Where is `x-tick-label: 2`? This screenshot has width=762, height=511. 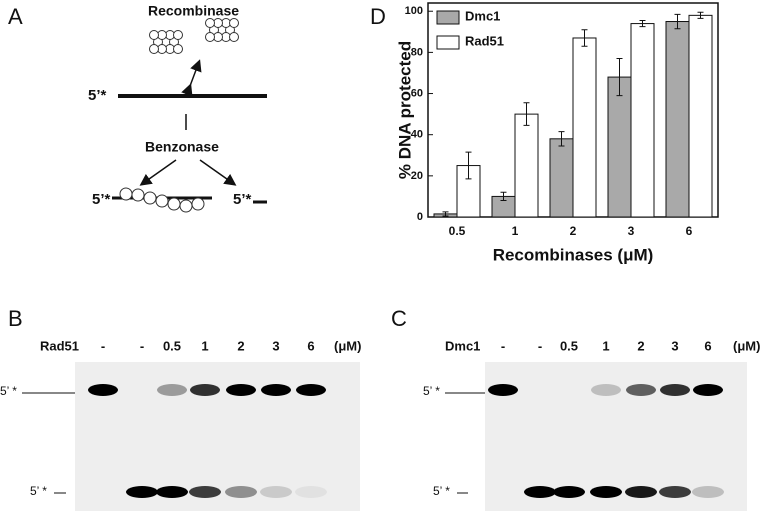 x-tick-label: 2 is located at coordinates (573, 231).